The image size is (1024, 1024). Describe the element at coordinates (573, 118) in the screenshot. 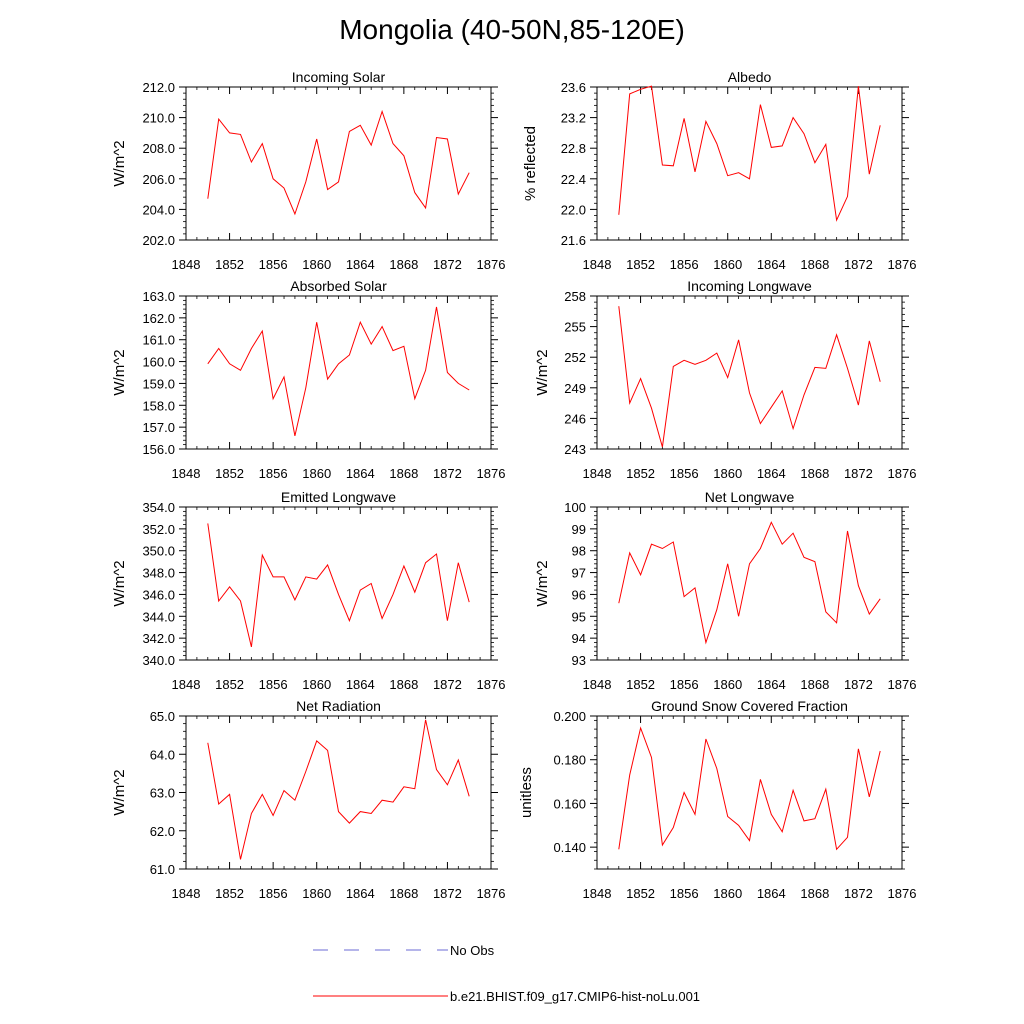

I see `y-tick-label: 23.2` at that location.